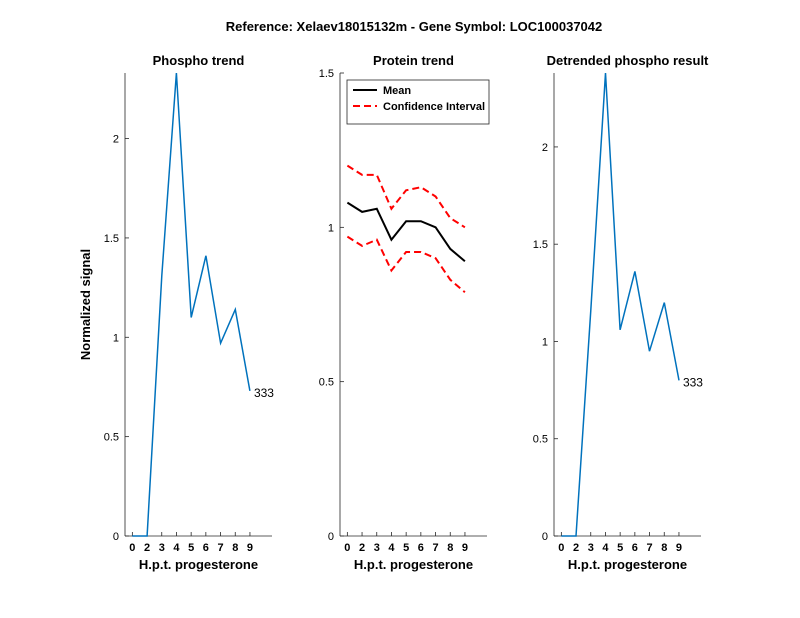 The width and height of the screenshot is (800, 618). What do you see at coordinates (628, 60) in the screenshot?
I see `panel-title: Detrended phospho result` at bounding box center [628, 60].